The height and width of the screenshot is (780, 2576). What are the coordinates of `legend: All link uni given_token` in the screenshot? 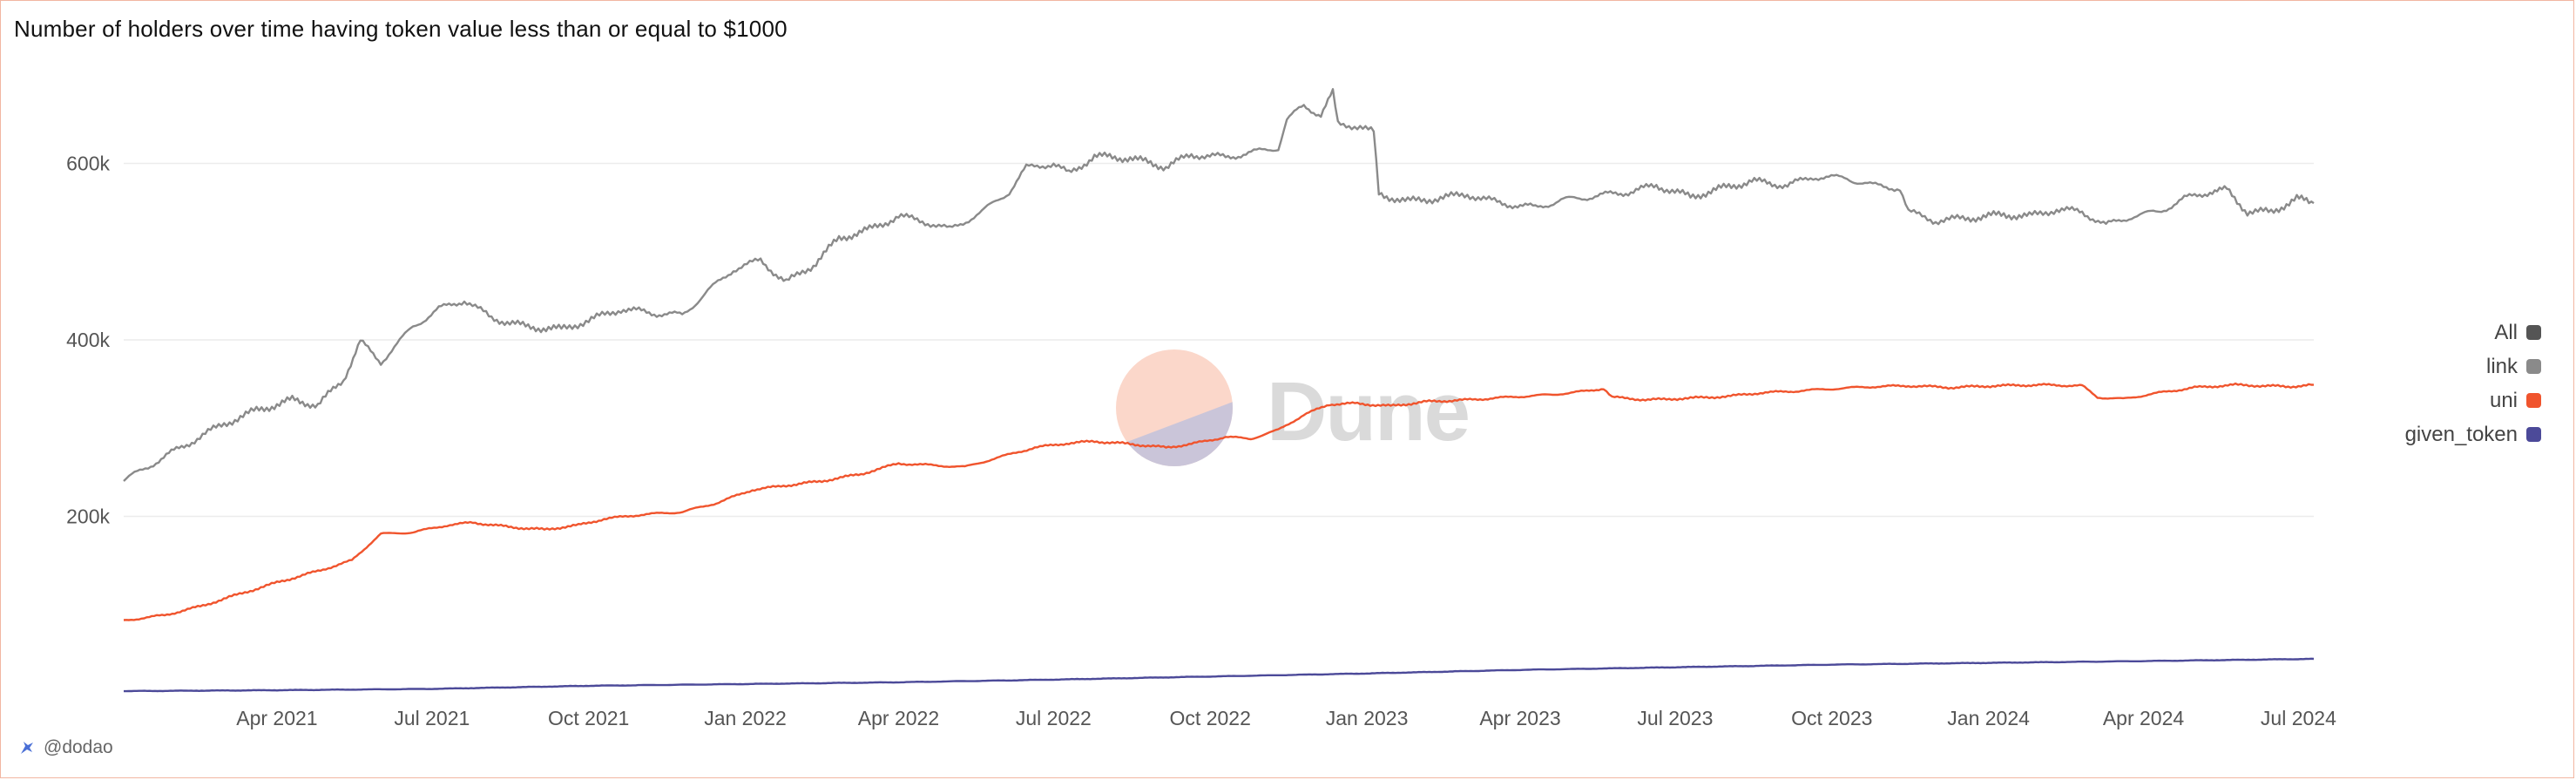 It's located at (2428, 383).